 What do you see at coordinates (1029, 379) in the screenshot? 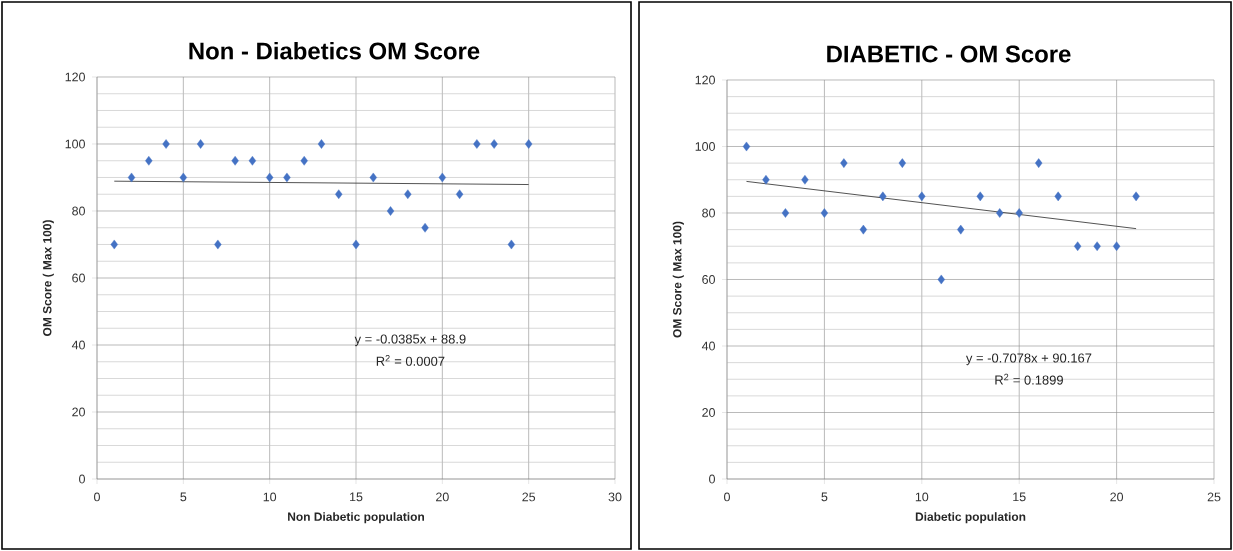
I see `annotation: R$^{2}$ = 0.1899` at bounding box center [1029, 379].